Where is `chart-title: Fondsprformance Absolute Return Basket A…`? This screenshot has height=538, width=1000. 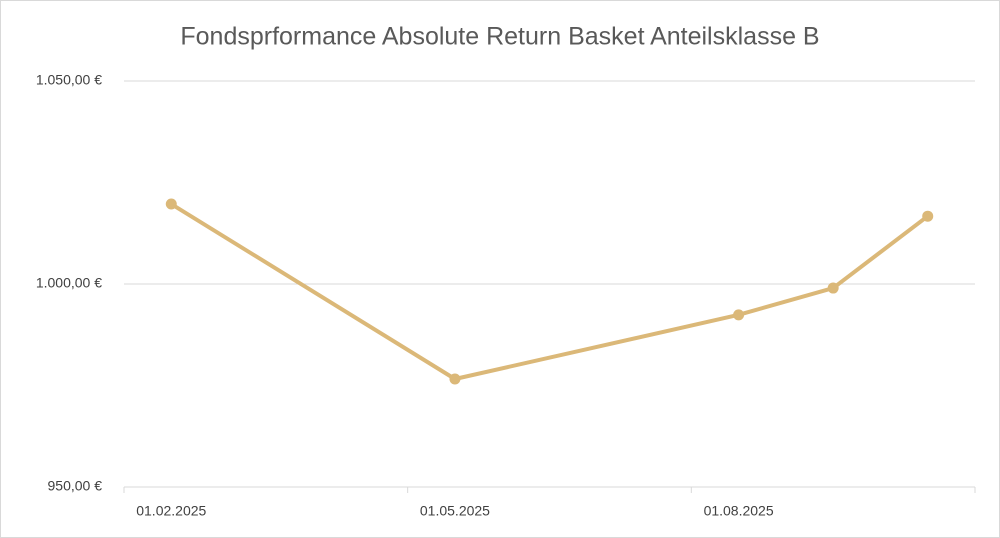
chart-title: Fondsprformance Absolute Return Basket A… is located at coordinates (499, 37).